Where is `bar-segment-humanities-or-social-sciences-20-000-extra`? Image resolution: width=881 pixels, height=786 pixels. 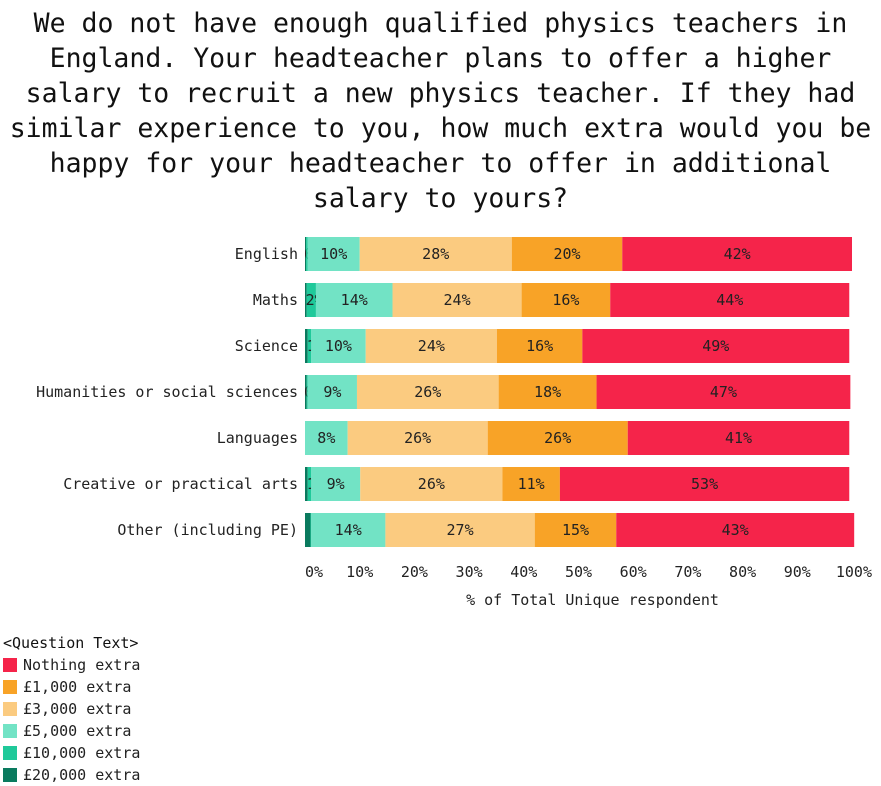 bar-segment-humanities-or-social-sciences-20-000-extra is located at coordinates (306, 392).